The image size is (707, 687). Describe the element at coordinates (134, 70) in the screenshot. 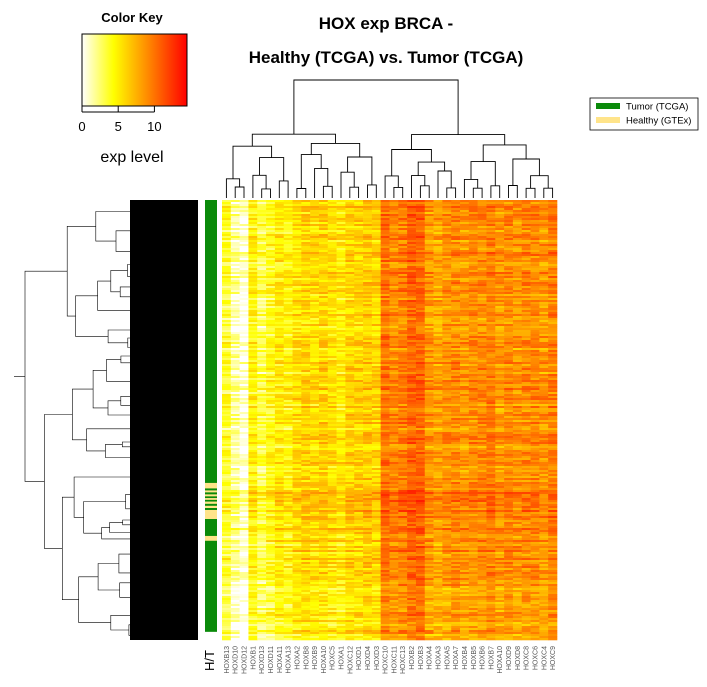

I see `color-key-bar` at that location.